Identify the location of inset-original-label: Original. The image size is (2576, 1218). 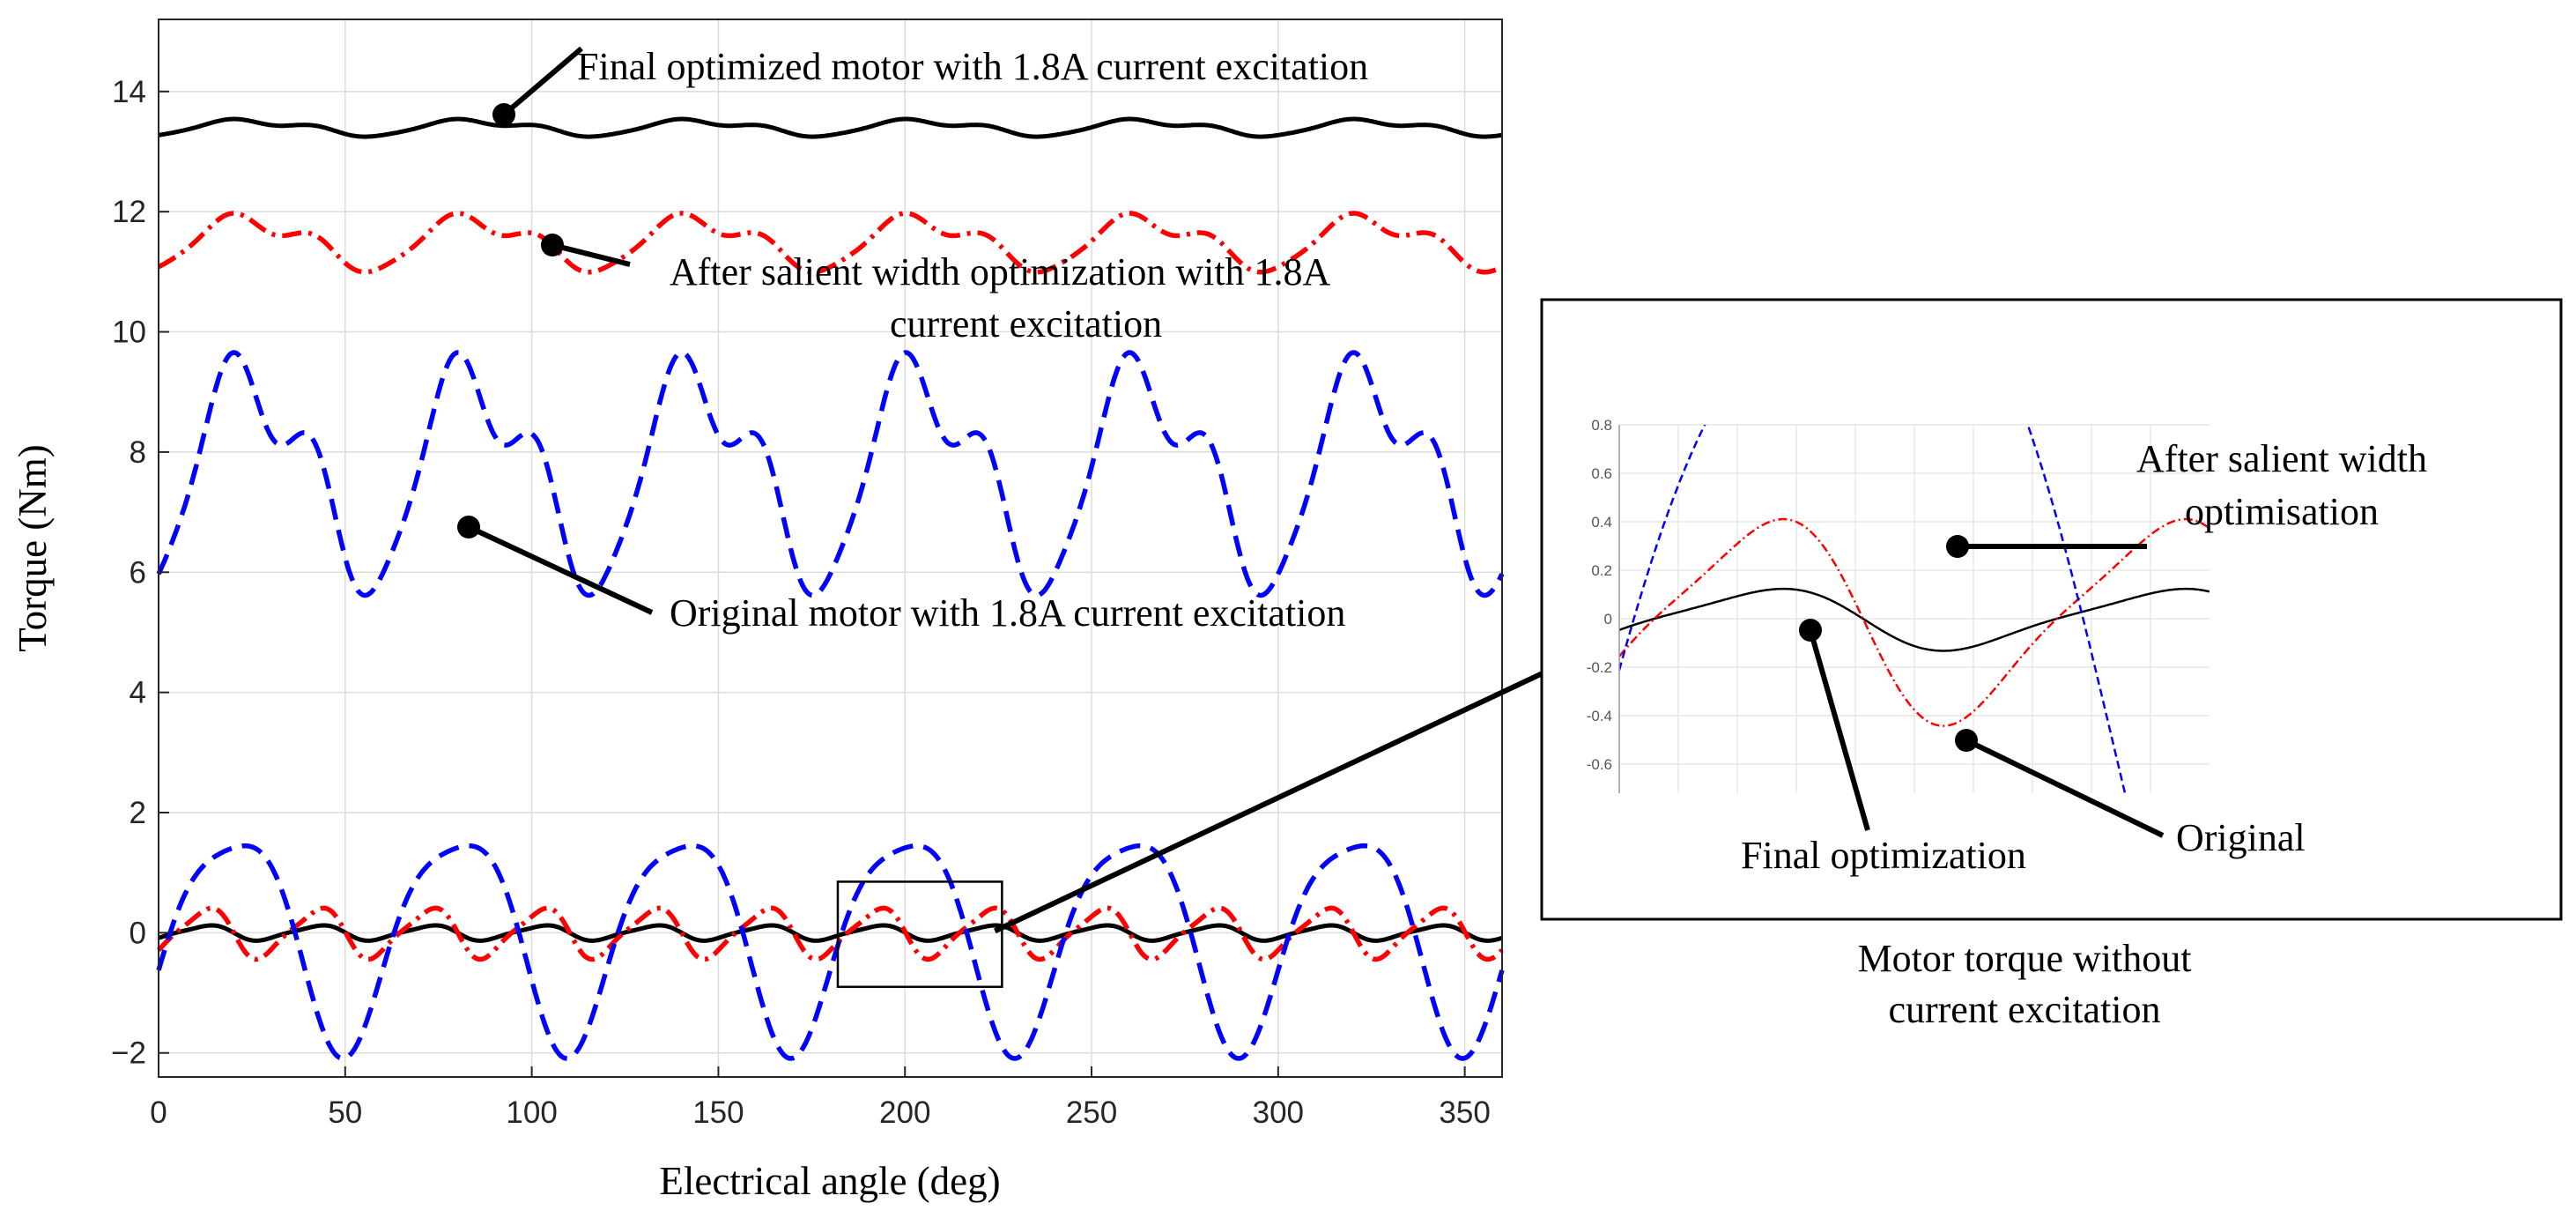
(2241, 838).